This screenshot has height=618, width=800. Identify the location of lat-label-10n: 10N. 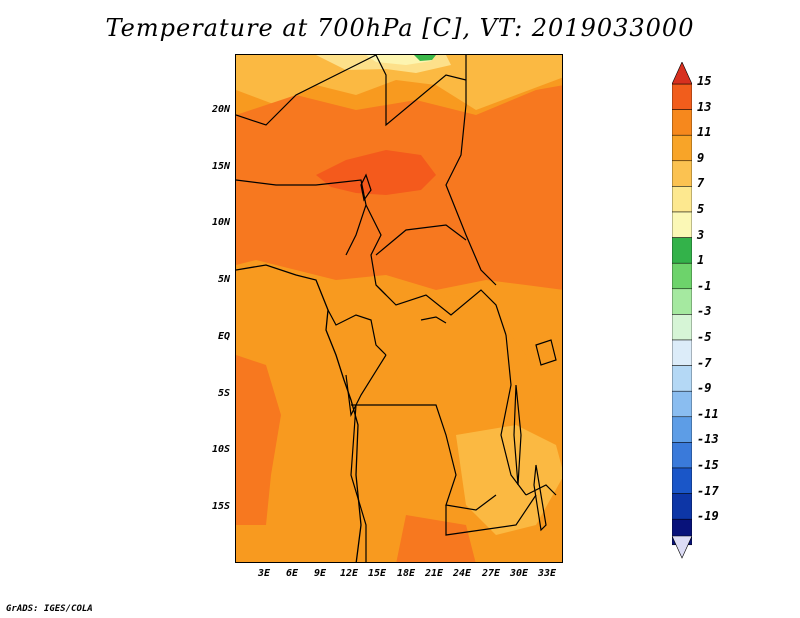
(220, 222).